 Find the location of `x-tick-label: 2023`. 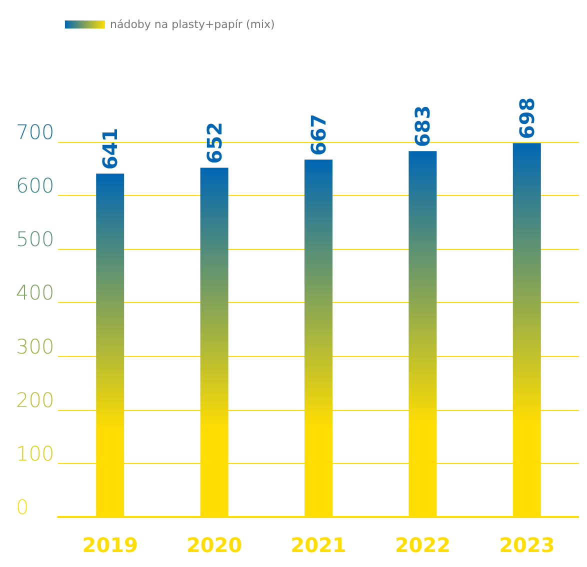

x-tick-label: 2023 is located at coordinates (527, 545).